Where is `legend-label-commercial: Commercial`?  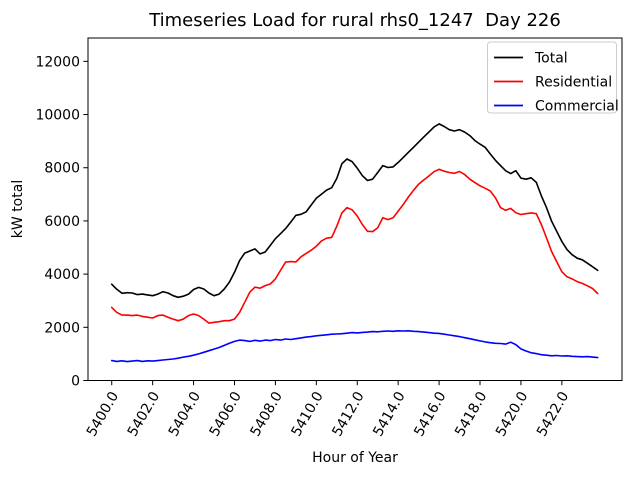
legend-label-commercial: Commercial is located at coordinates (577, 107).